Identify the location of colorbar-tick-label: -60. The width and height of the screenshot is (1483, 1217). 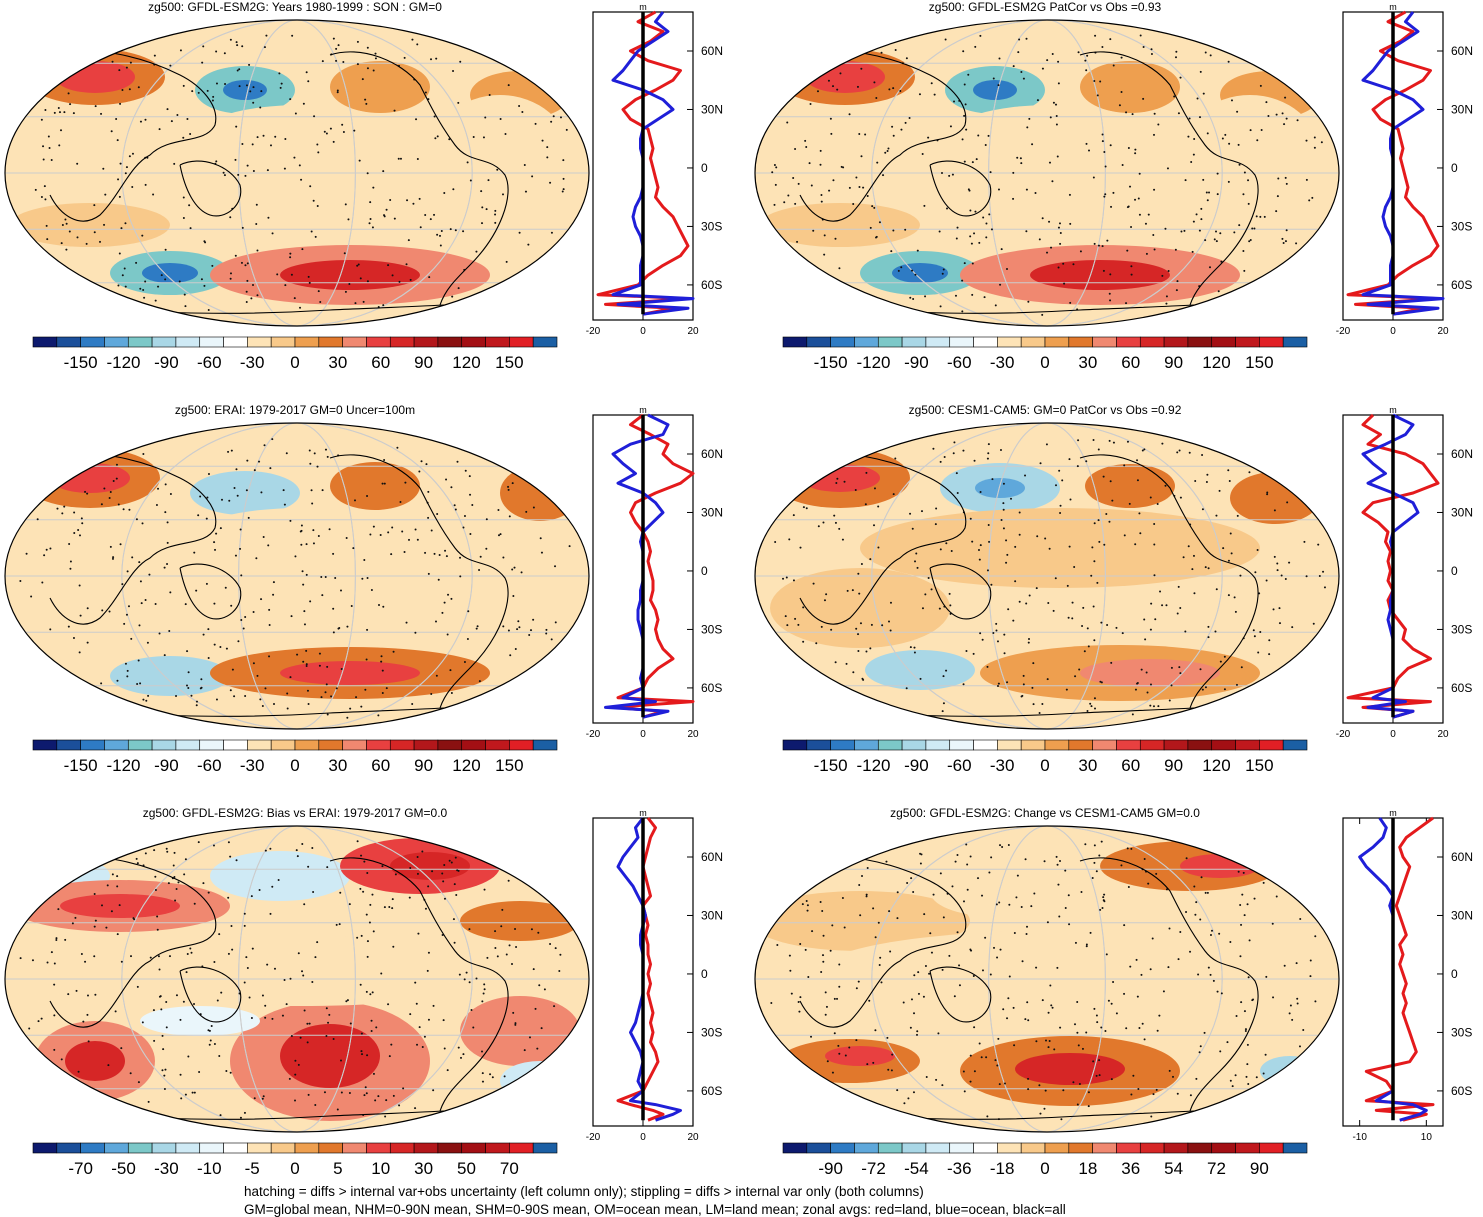
(209, 362).